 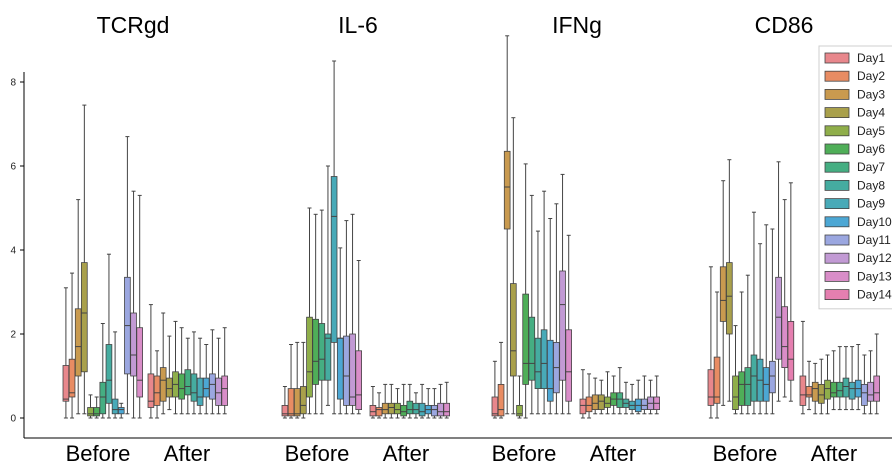 I want to click on legend-swatch-day6, so click(x=837, y=149).